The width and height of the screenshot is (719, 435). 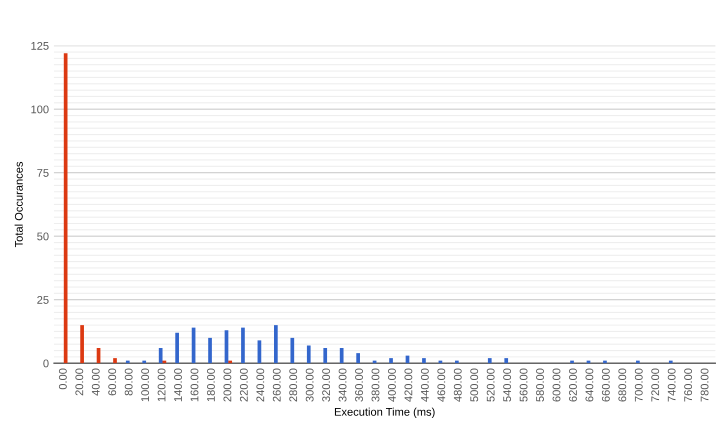 I want to click on x-tick-label: 0.00, so click(x=62, y=379).